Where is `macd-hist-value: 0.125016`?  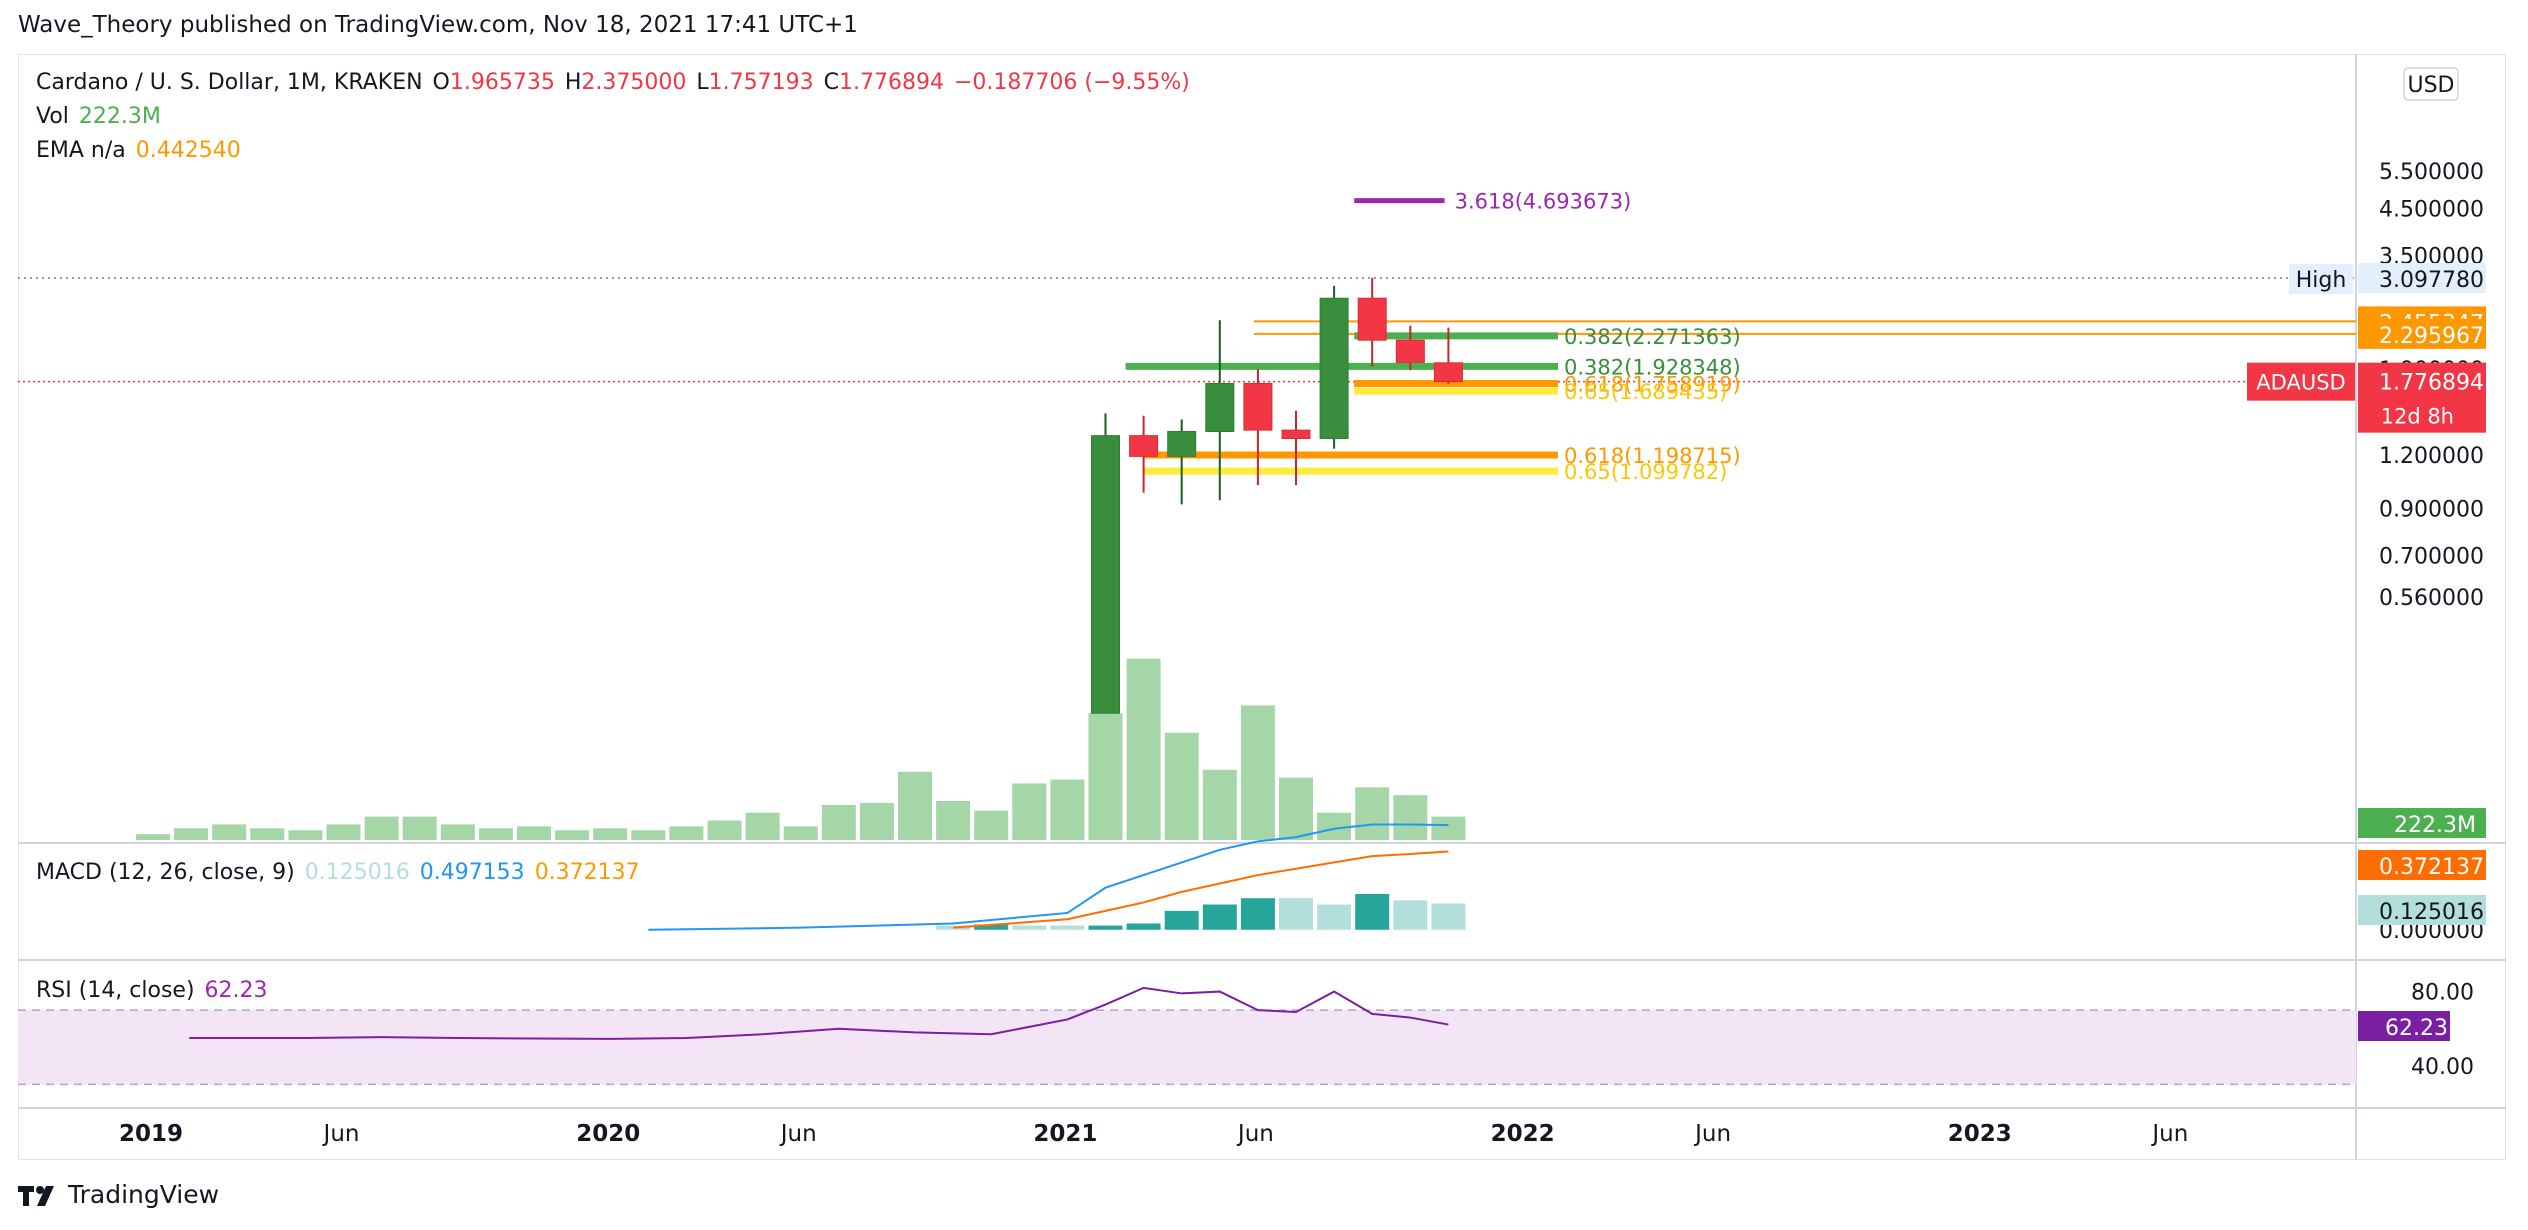 macd-hist-value: 0.125016 is located at coordinates (357, 872).